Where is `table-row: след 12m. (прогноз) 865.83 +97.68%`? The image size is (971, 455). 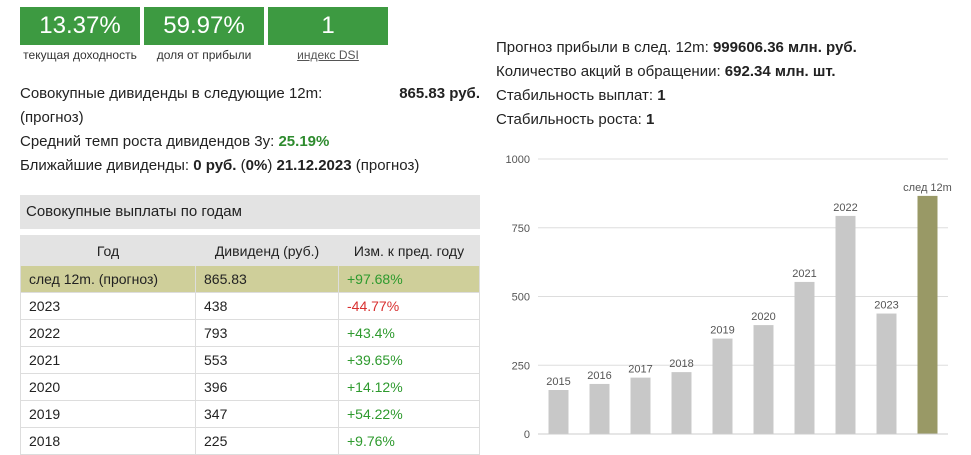
table-row: след 12m. (прогноз) 865.83 +97.68% is located at coordinates (250, 279).